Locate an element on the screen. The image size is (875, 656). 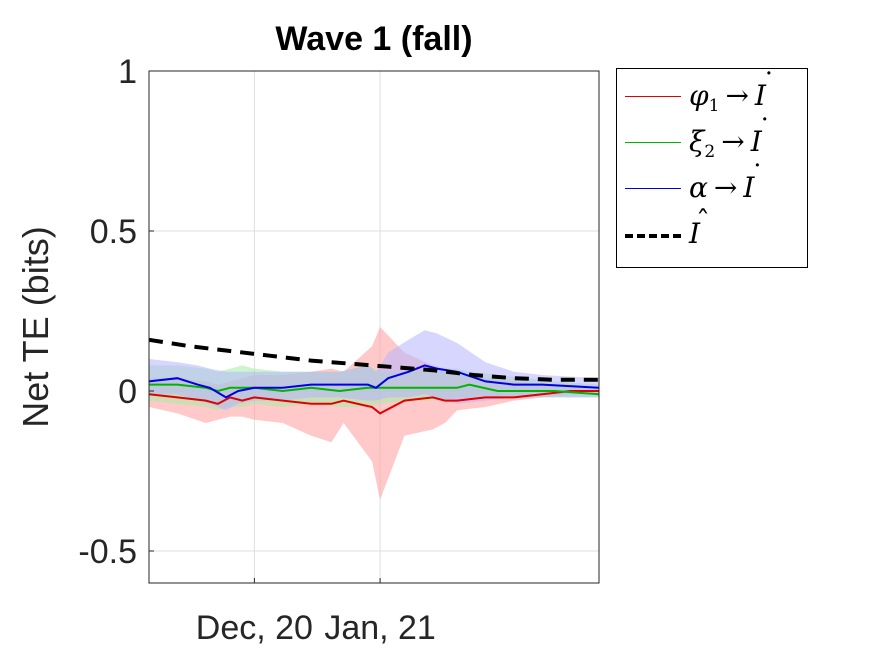
legend-label: φ1→I is located at coordinates (732, 91).